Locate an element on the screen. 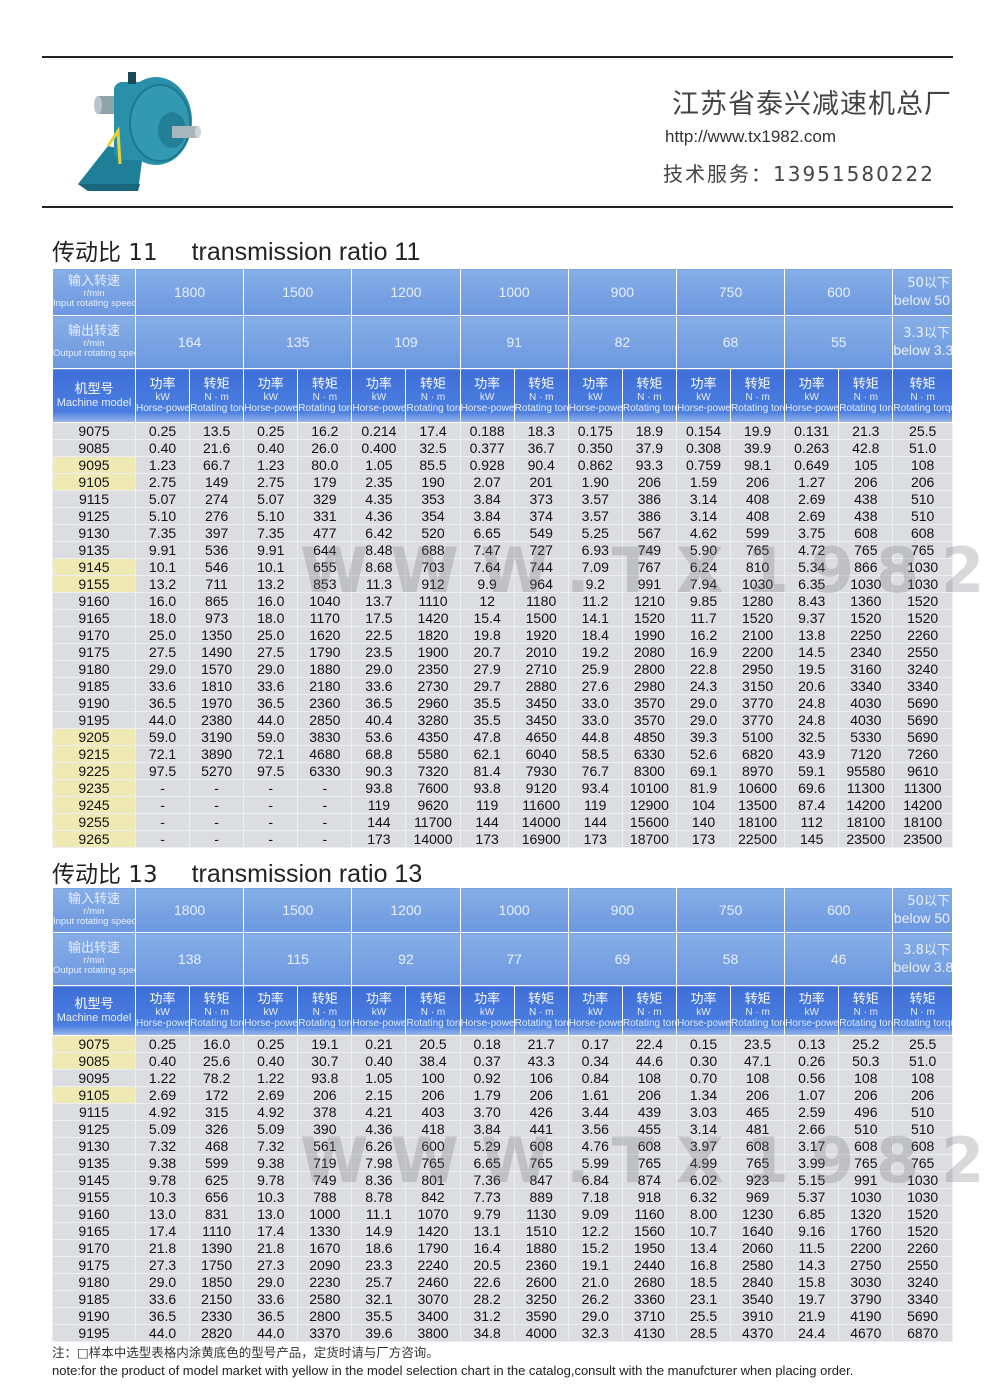 The height and width of the screenshot is (1400, 1000). power-cell: 47.8 is located at coordinates (487, 737).